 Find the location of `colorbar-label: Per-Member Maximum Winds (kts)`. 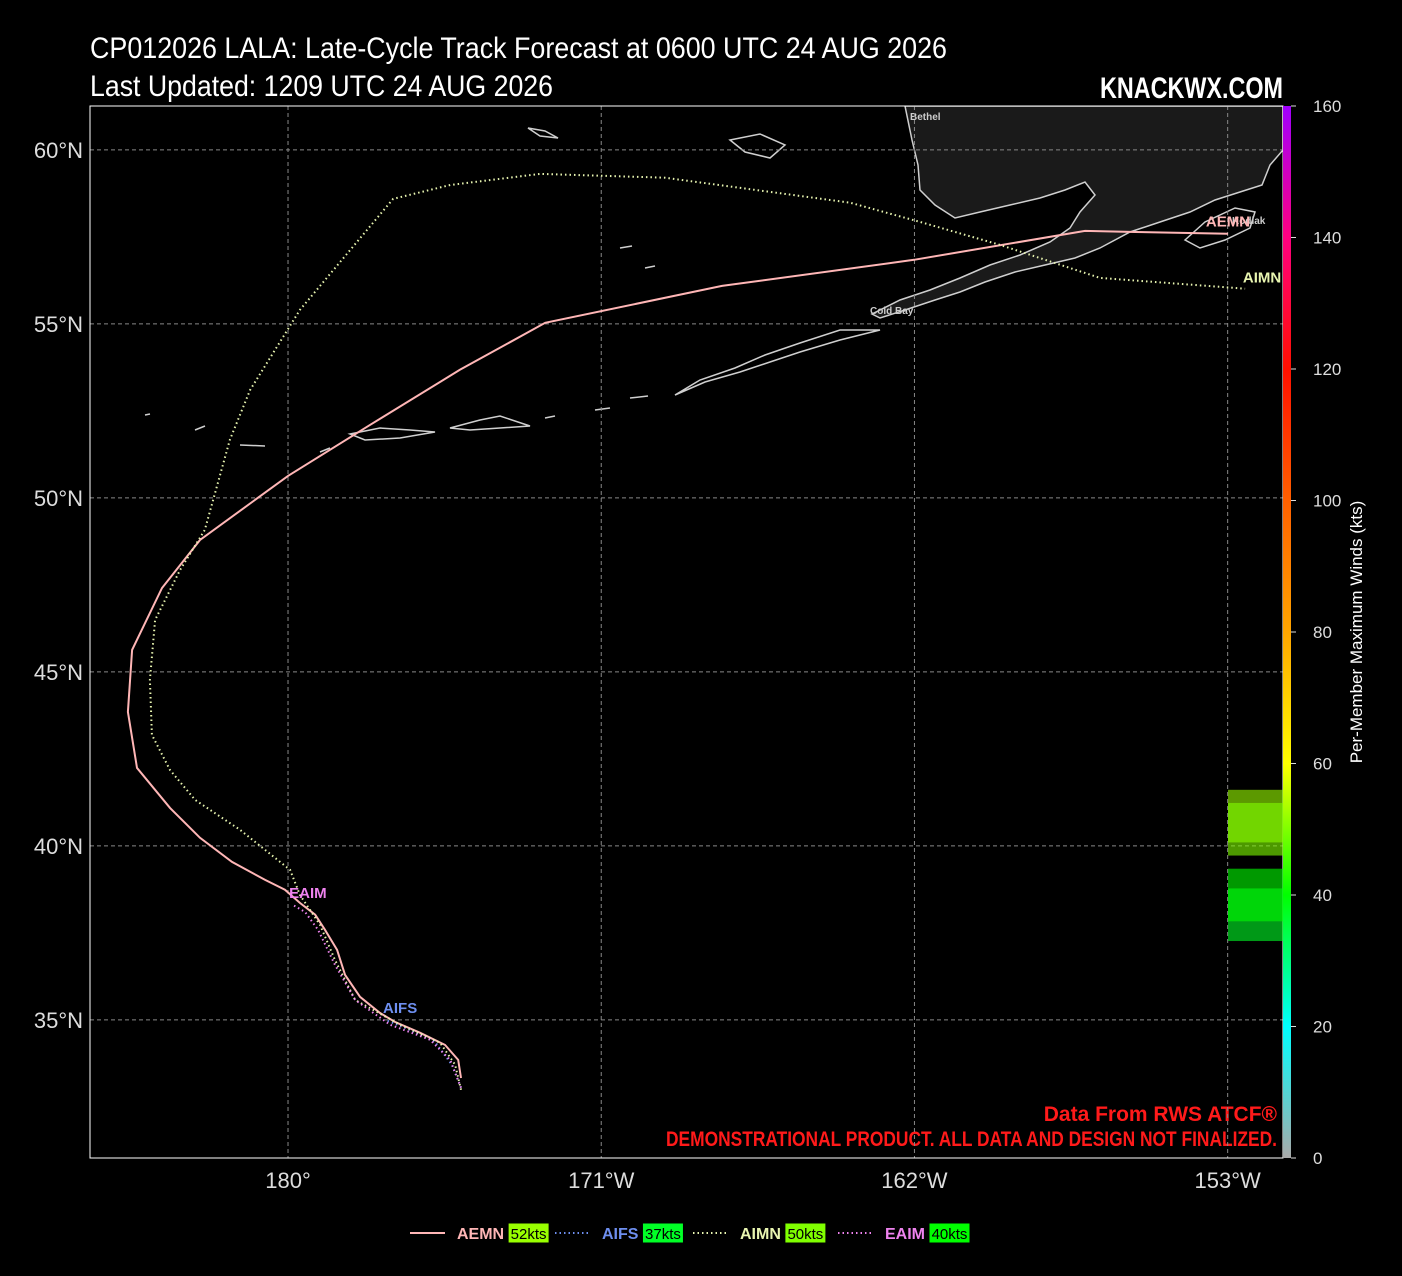

colorbar-label: Per-Member Maximum Winds (kts) is located at coordinates (1356, 632).